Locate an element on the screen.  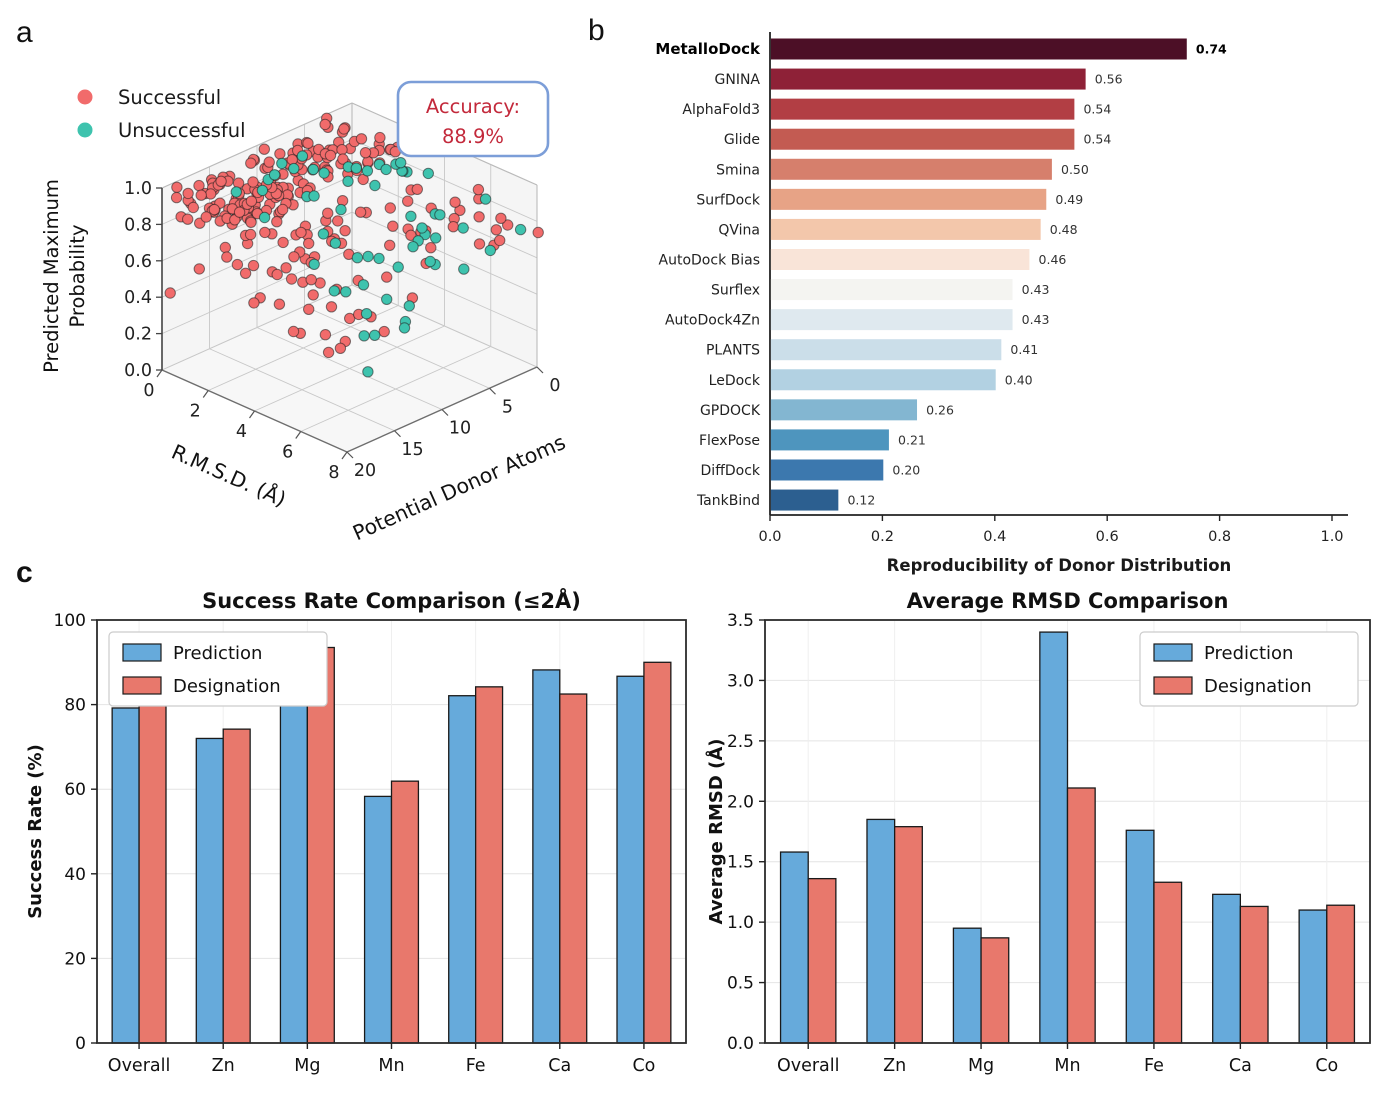
bar-autodock4zn is located at coordinates (891, 320).